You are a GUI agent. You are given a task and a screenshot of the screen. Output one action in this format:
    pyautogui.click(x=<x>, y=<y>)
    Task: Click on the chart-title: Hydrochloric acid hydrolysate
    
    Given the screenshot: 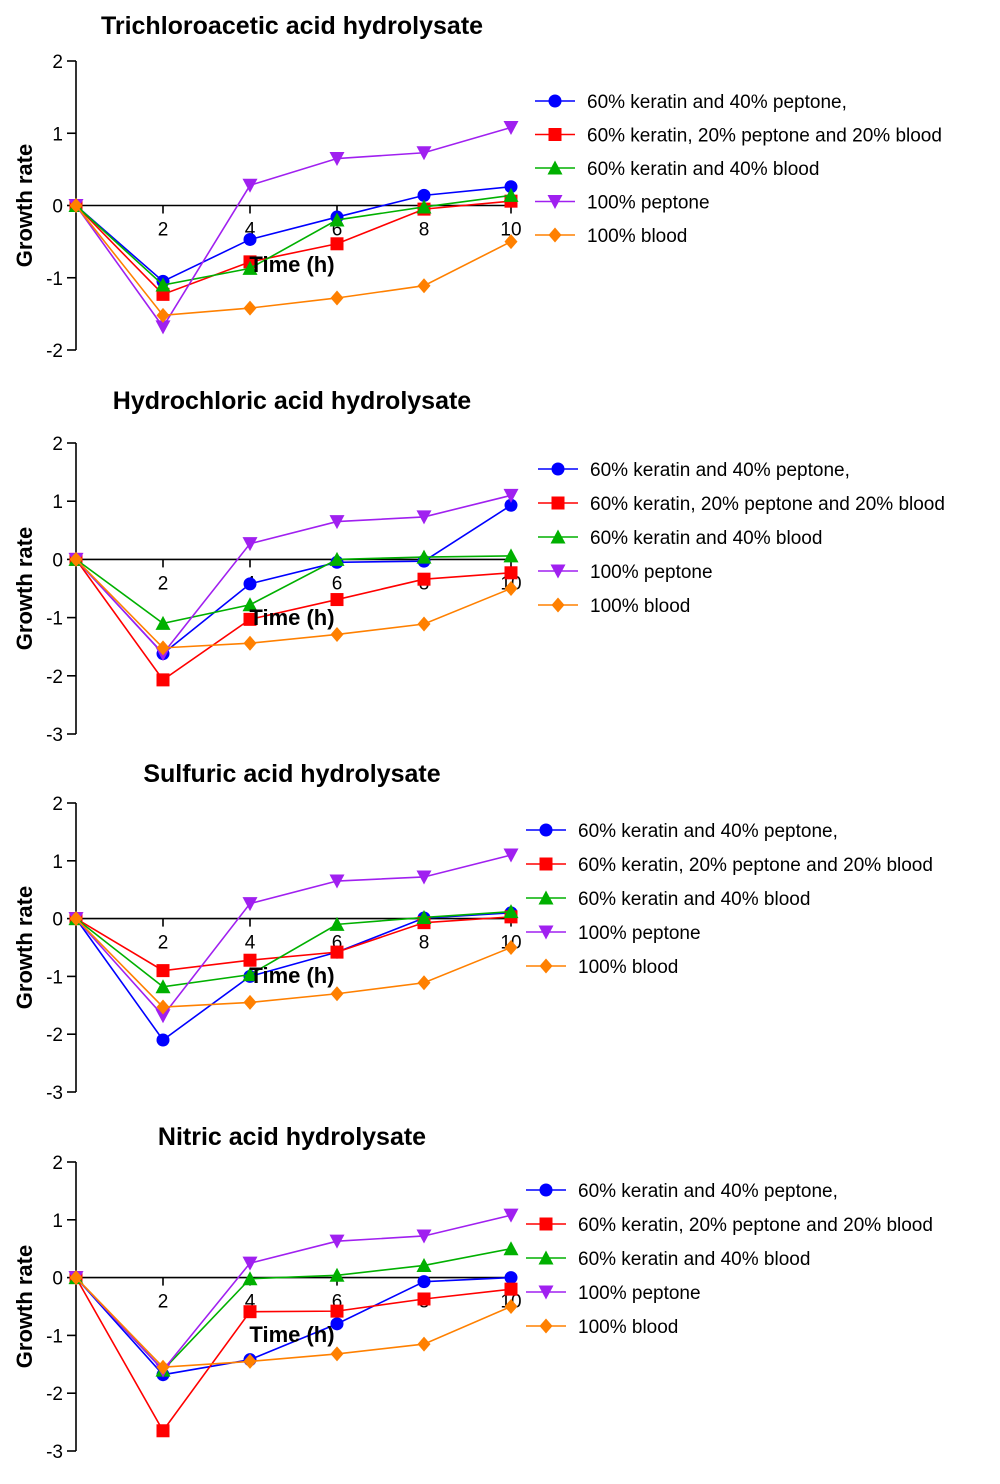 What is the action you would take?
    pyautogui.click(x=292, y=401)
    